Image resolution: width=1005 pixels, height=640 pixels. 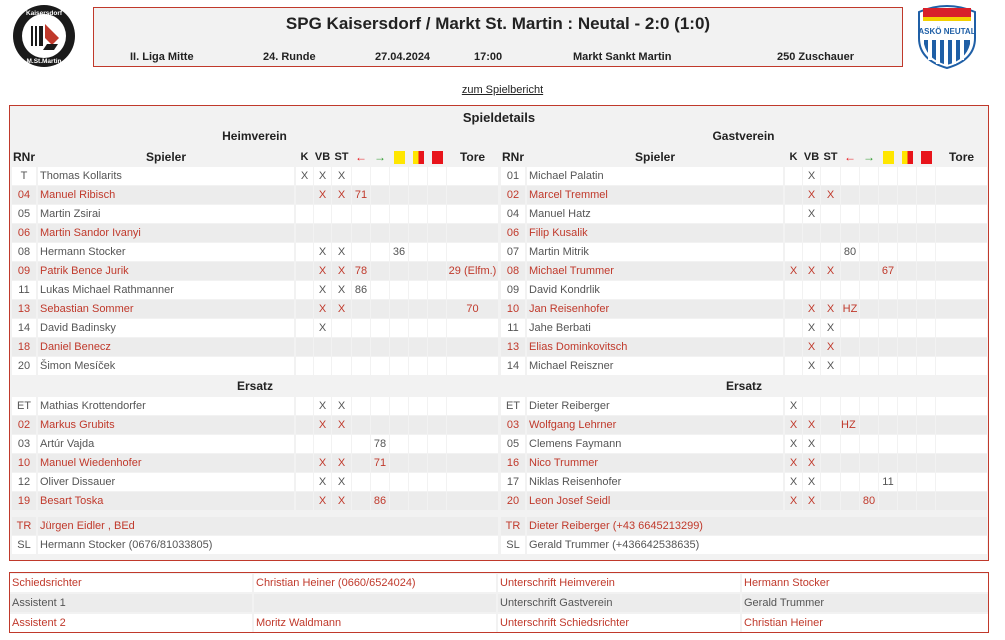 I want to click on player-name: Daniel Benecz, so click(x=166, y=347).